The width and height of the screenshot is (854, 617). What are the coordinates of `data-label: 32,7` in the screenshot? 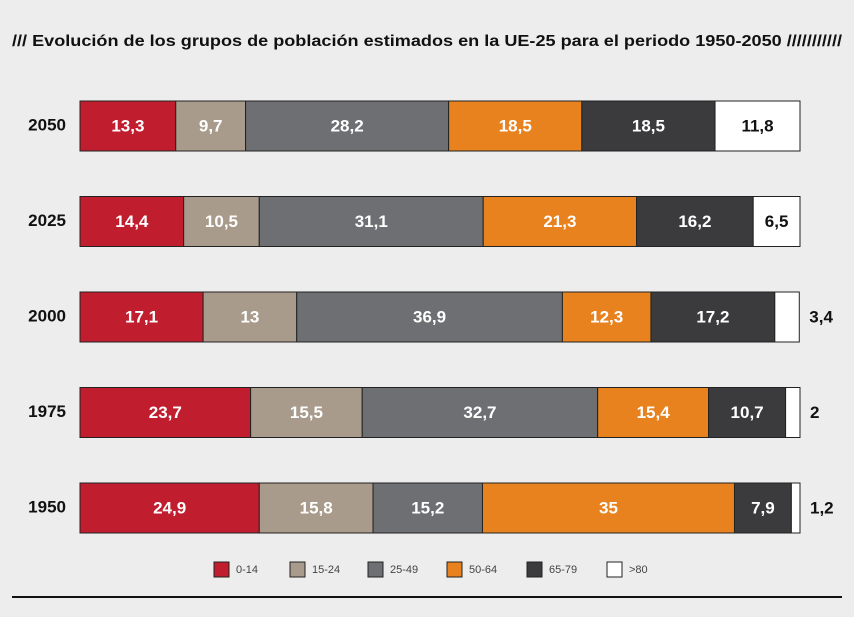 It's located at (479, 412).